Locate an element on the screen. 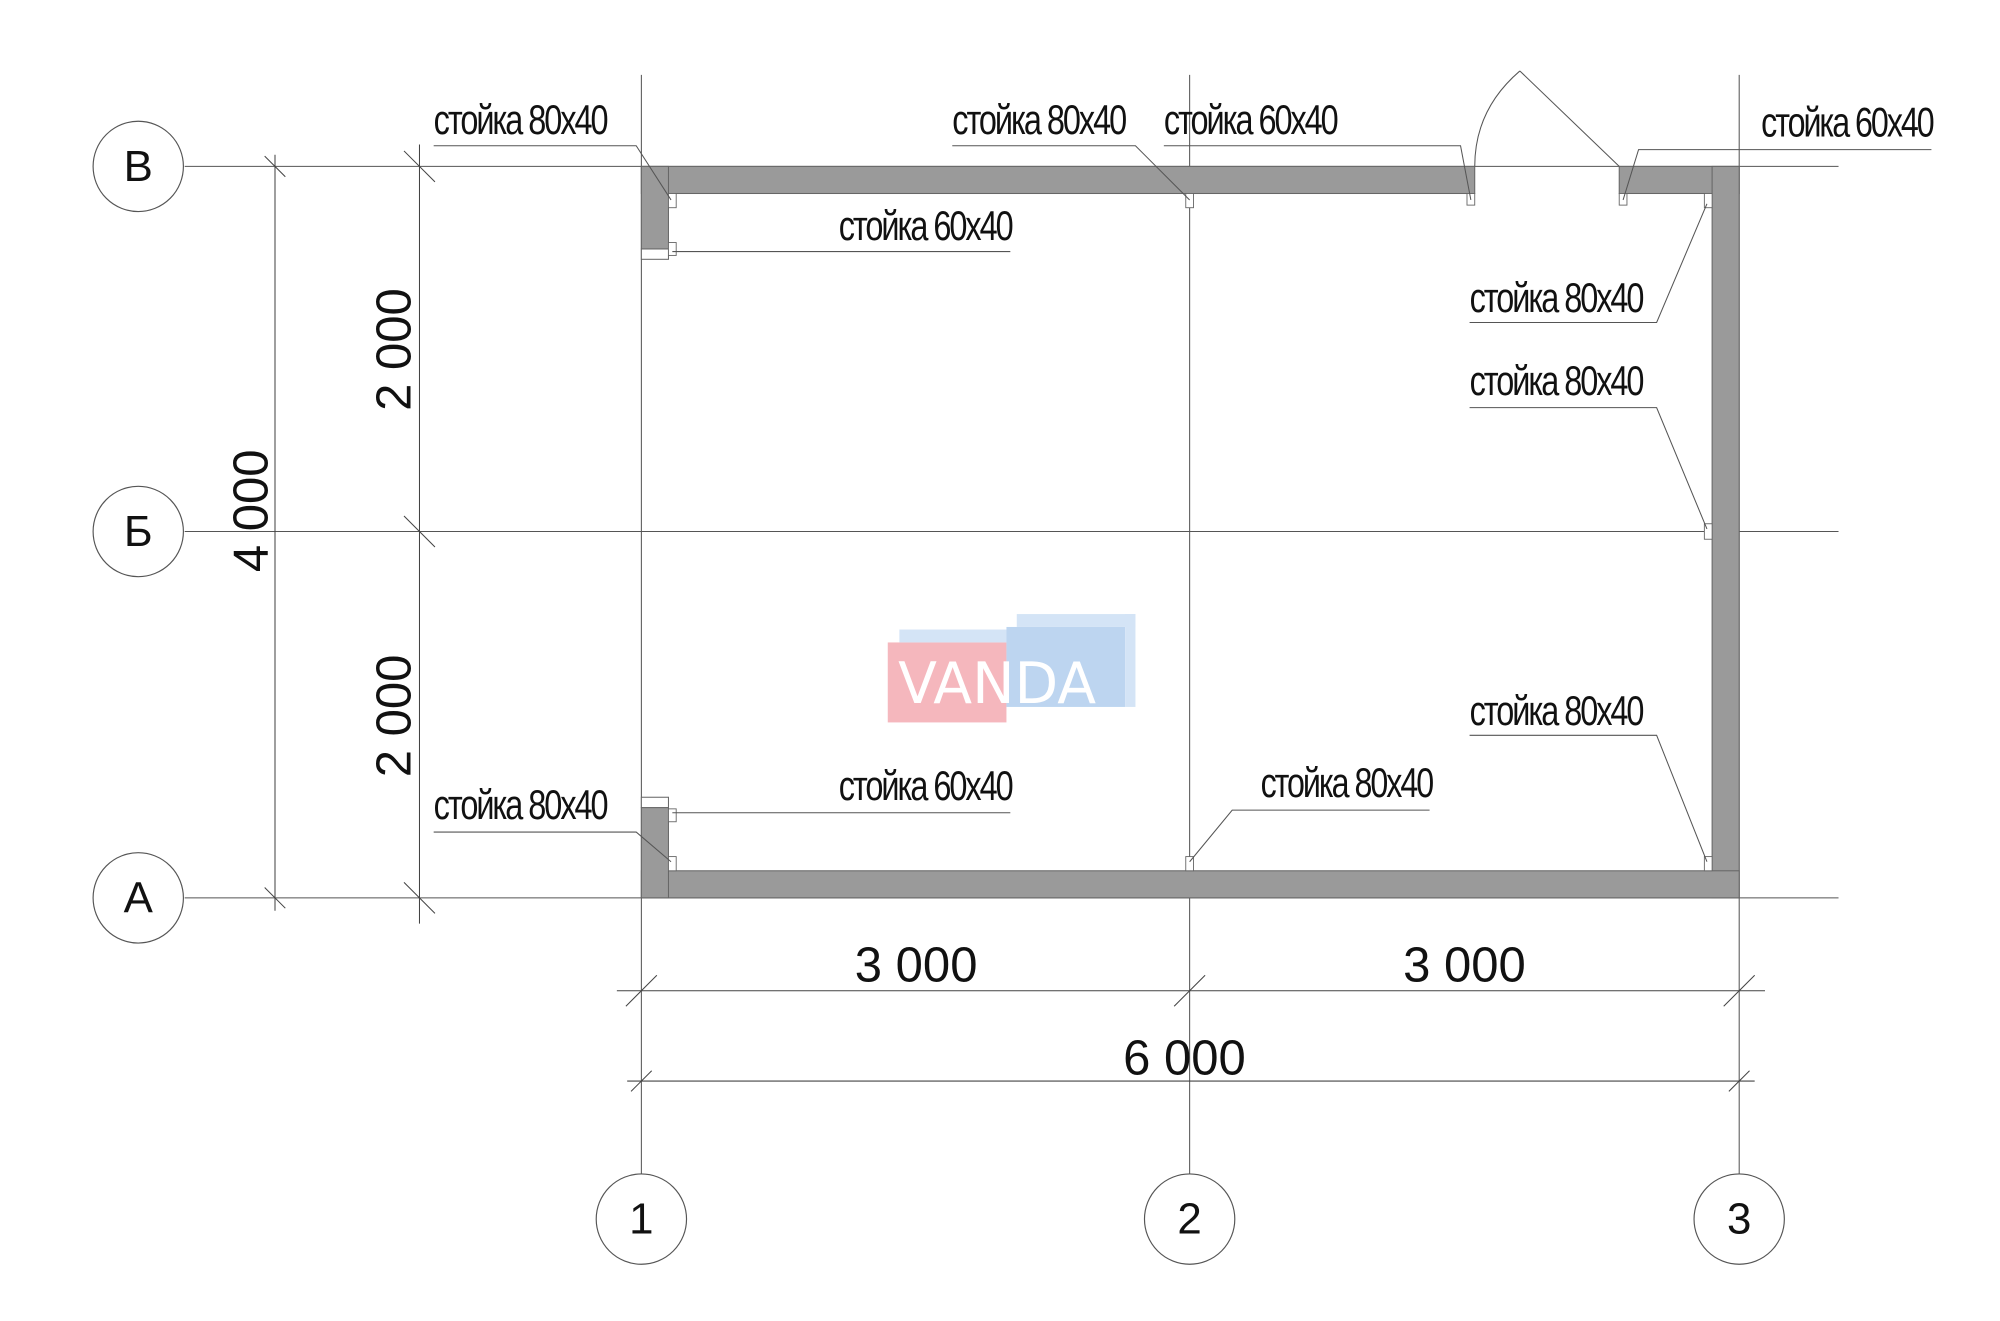  watermark-text: VANDA is located at coordinates (997, 684).